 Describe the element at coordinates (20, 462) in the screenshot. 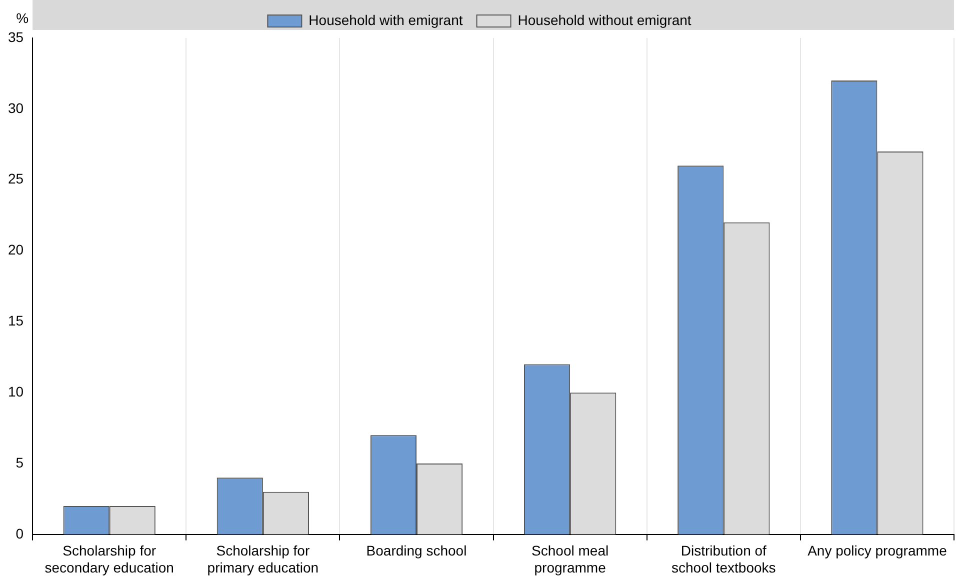

I see `y-tick-label: 5` at that location.